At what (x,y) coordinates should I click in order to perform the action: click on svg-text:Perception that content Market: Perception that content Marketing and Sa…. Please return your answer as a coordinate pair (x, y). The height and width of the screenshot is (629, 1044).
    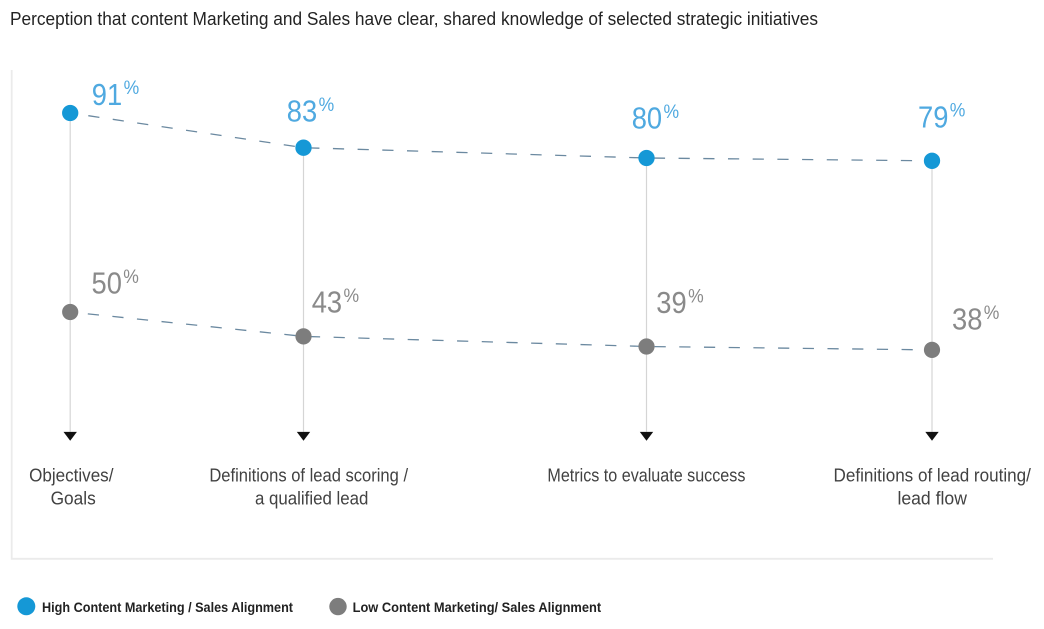
    Looking at the image, I should click on (414, 18).